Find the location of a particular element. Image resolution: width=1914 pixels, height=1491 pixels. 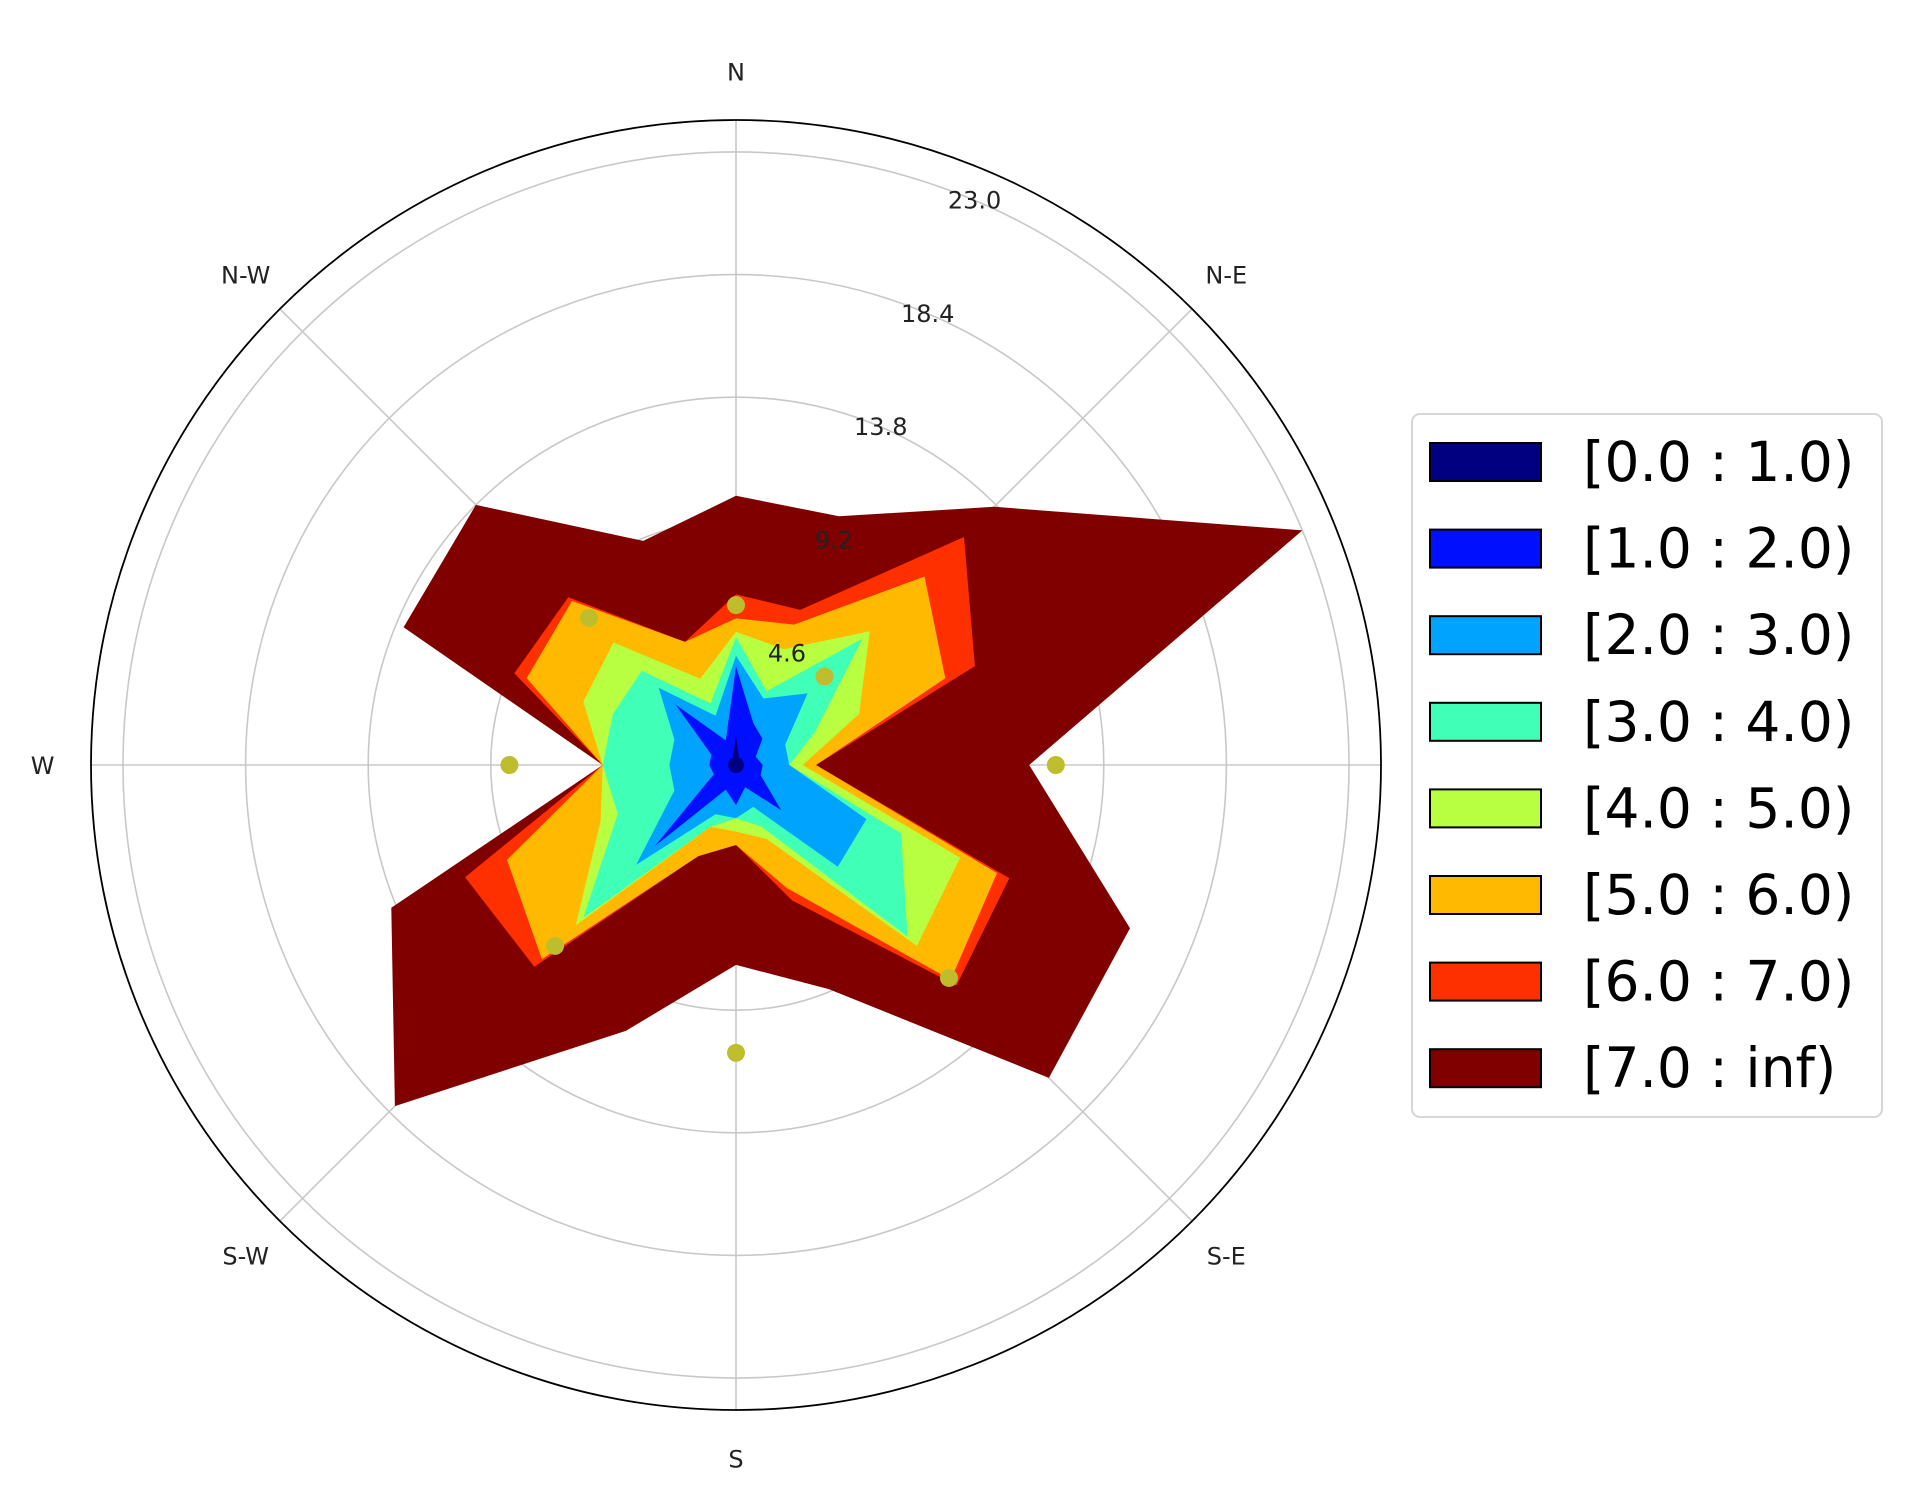

direction-label-n-w: N-W is located at coordinates (245, 276).